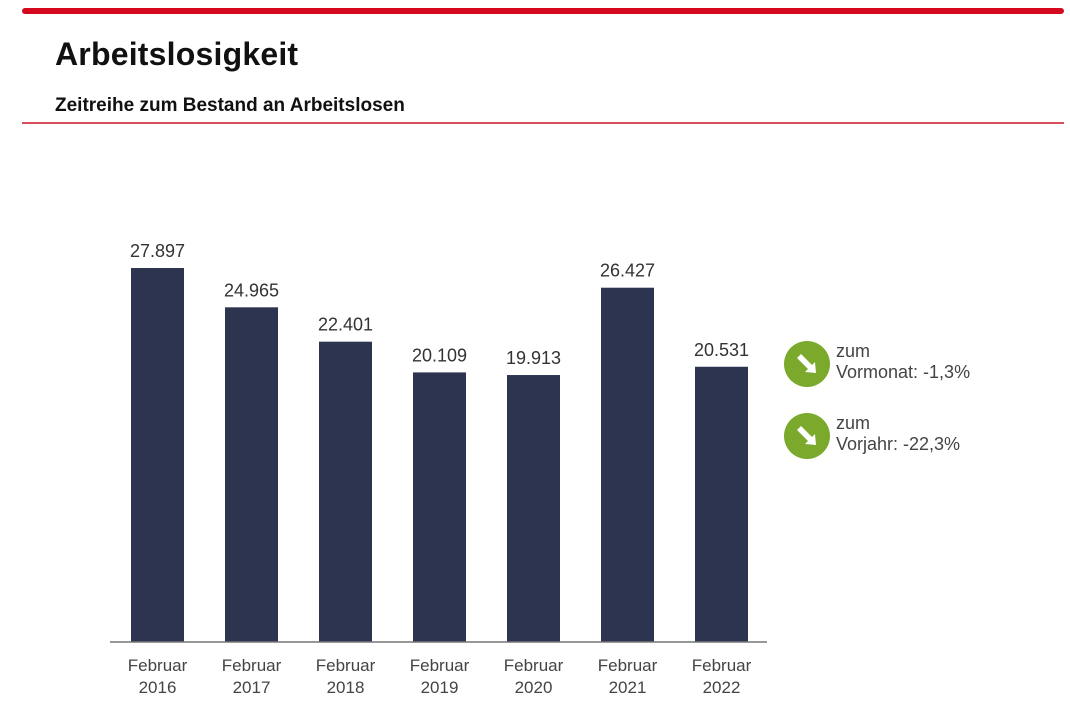 The height and width of the screenshot is (713, 1070). Describe the element at coordinates (345, 325) in the screenshot. I see `value-label: 22.401` at that location.